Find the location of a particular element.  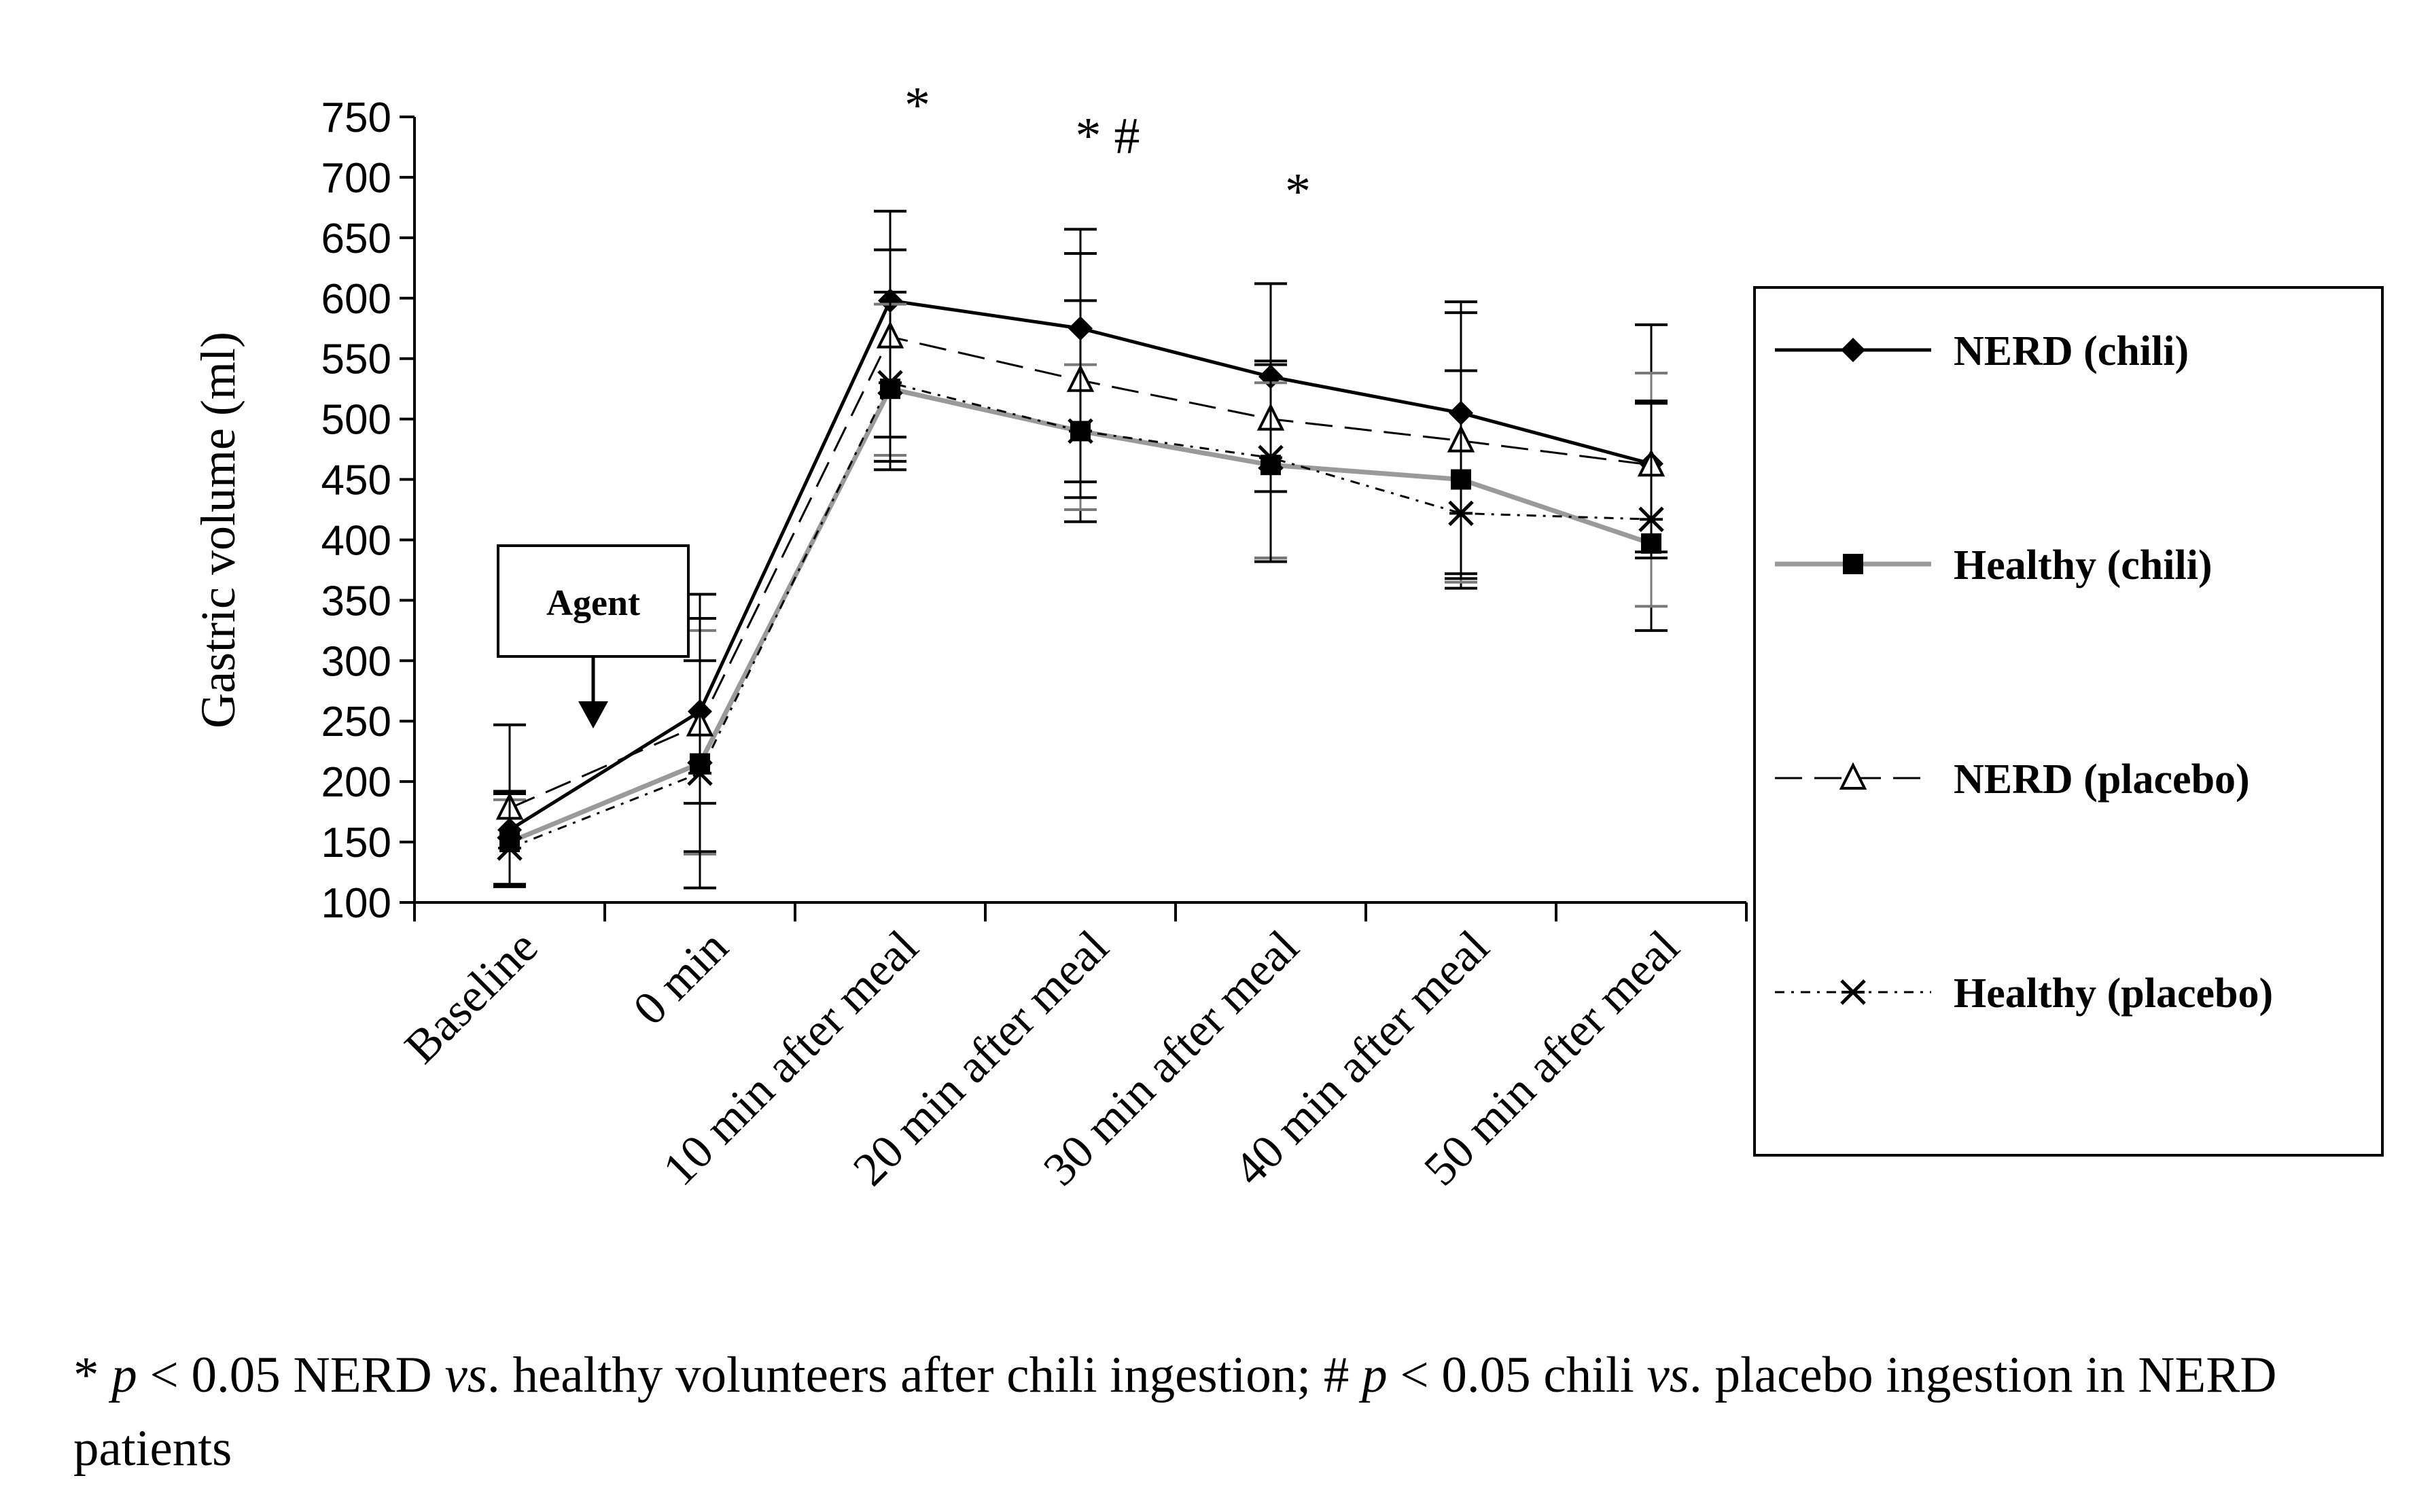

legend-item: Healthy (placebo) is located at coordinates (2024, 994).